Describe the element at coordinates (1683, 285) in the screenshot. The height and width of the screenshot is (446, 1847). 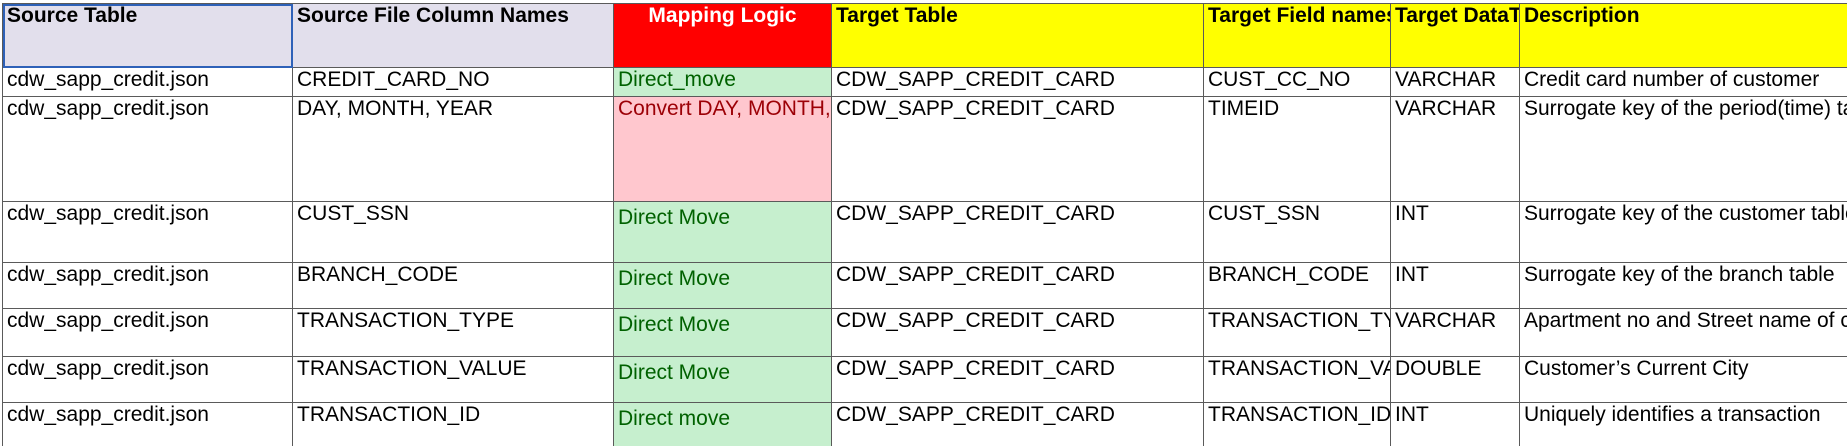
I see `cell-description: Surrogate key of the branch table` at that location.